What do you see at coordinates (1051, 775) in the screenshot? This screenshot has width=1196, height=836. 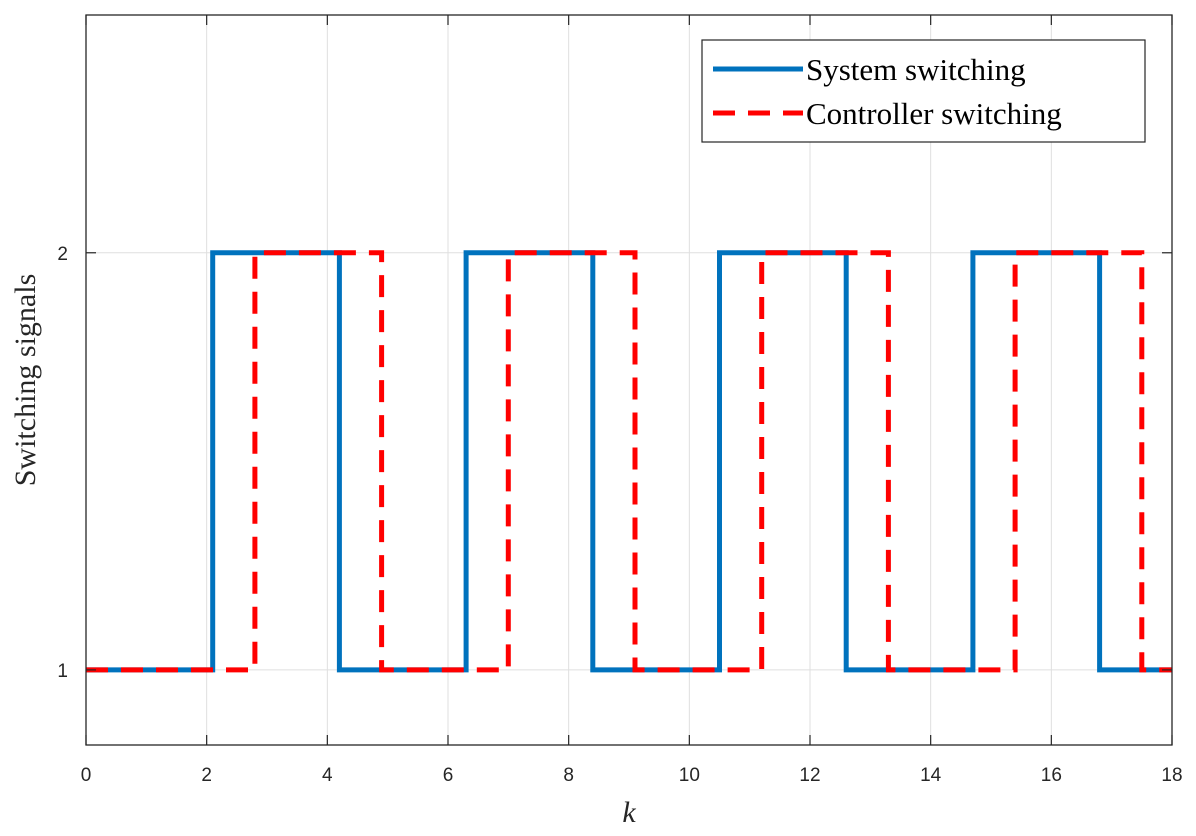 I see `x-tick-label: 16` at bounding box center [1051, 775].